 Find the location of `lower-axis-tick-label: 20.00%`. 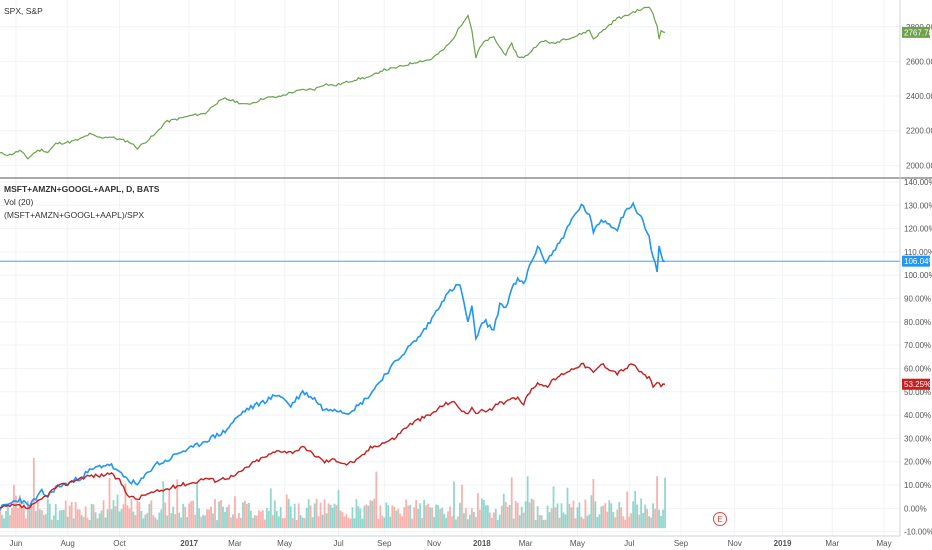

lower-axis-tick-label: 20.00% is located at coordinates (917, 462).